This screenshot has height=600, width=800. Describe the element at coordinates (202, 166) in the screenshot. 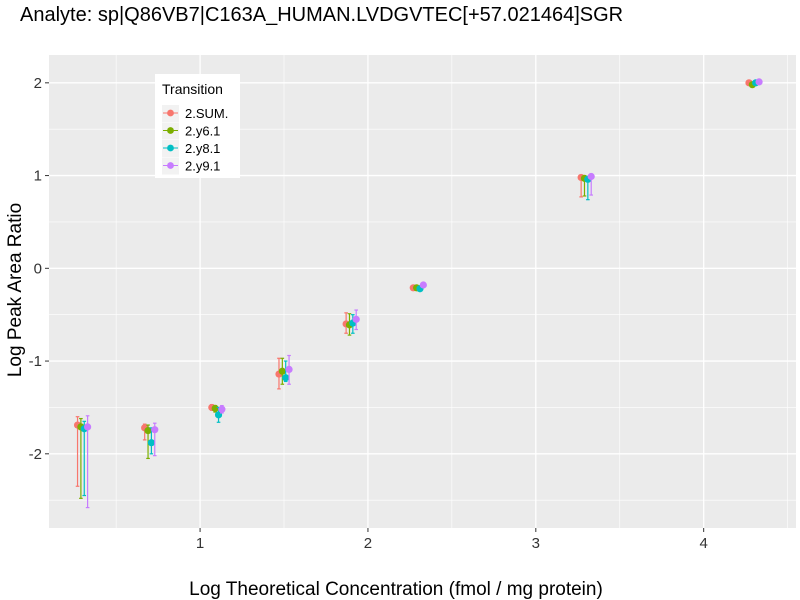

I see `legend-label: 2.y9.1` at that location.